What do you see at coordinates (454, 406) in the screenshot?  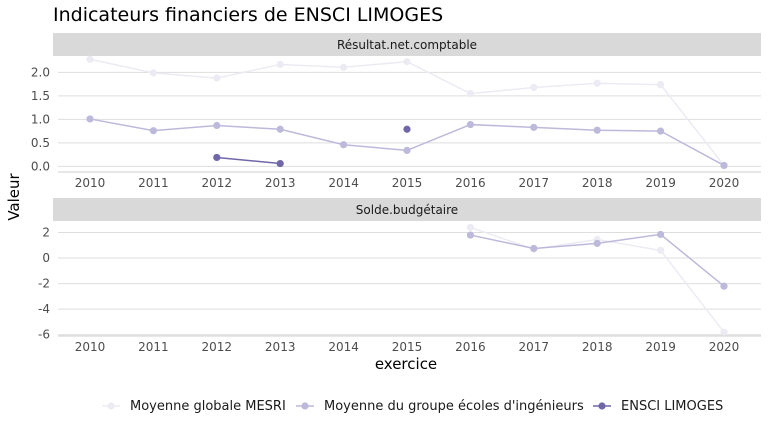 I see `legend-label: Moyenne du groupe écoles d'ingénieurs` at bounding box center [454, 406].